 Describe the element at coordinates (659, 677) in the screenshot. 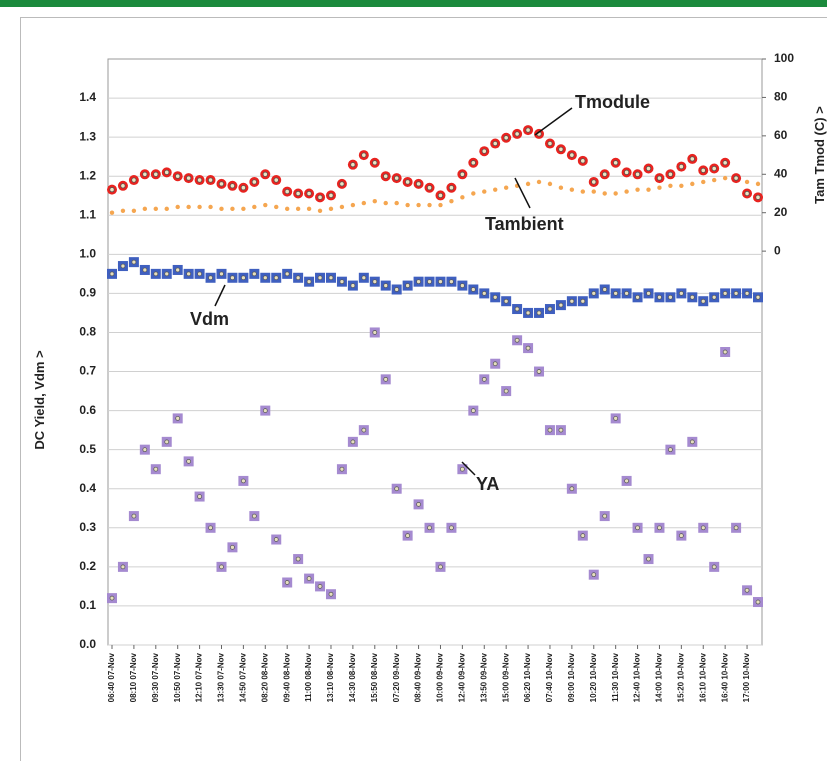

I see `x-tick-label: 14:00 10-Nov` at that location.